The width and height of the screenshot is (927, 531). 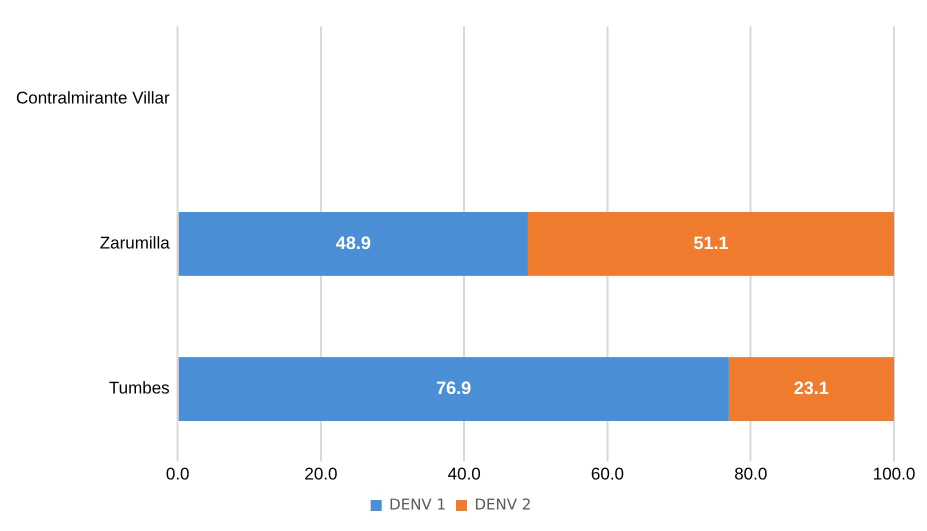 I want to click on data-label: 76.9, so click(x=454, y=388).